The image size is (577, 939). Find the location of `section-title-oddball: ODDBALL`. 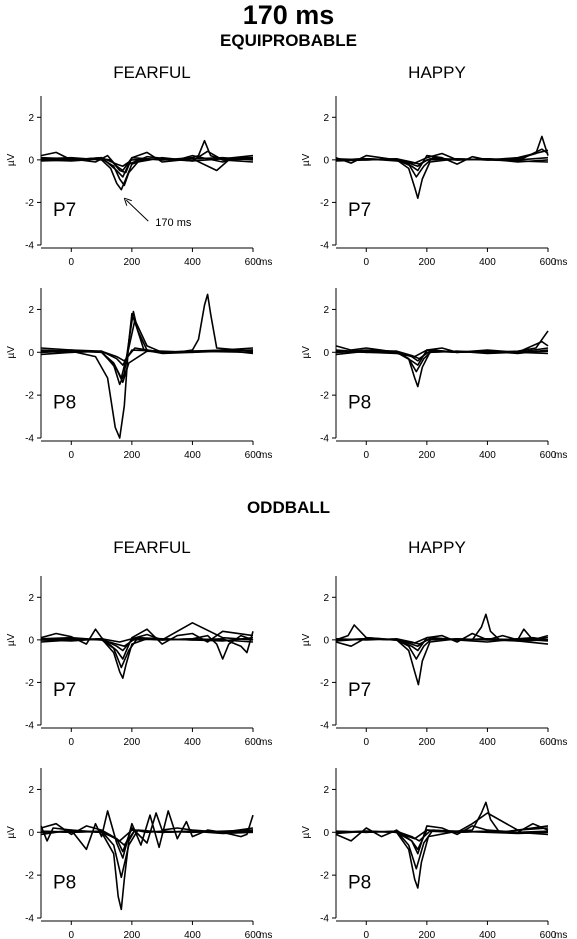

section-title-oddball: ODDBALL is located at coordinates (288, 507).